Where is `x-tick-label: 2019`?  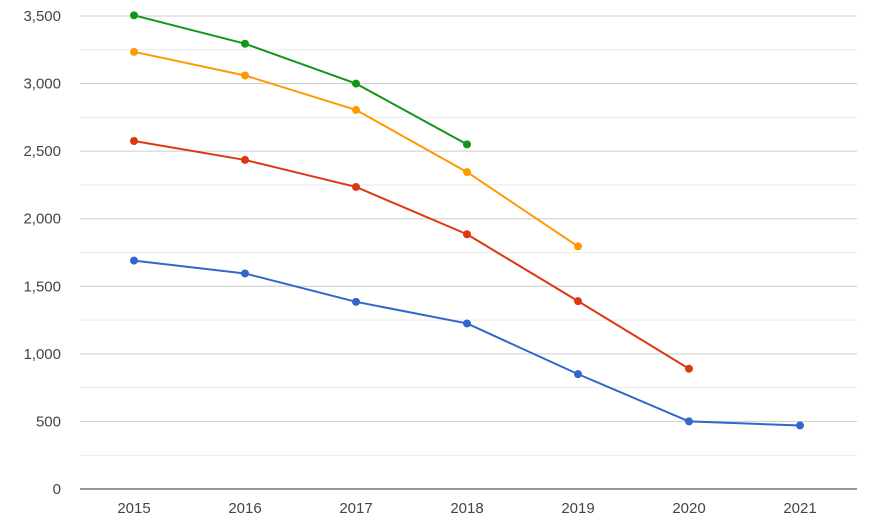
x-tick-label: 2019 is located at coordinates (577, 508).